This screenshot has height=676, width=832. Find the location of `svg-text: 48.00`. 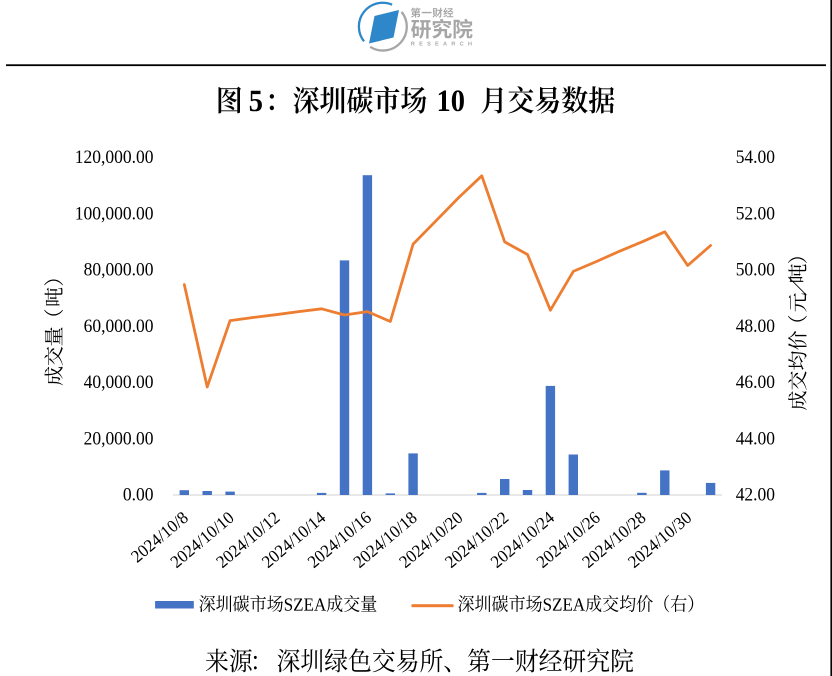

svg-text: 48.00 is located at coordinates (755, 326).